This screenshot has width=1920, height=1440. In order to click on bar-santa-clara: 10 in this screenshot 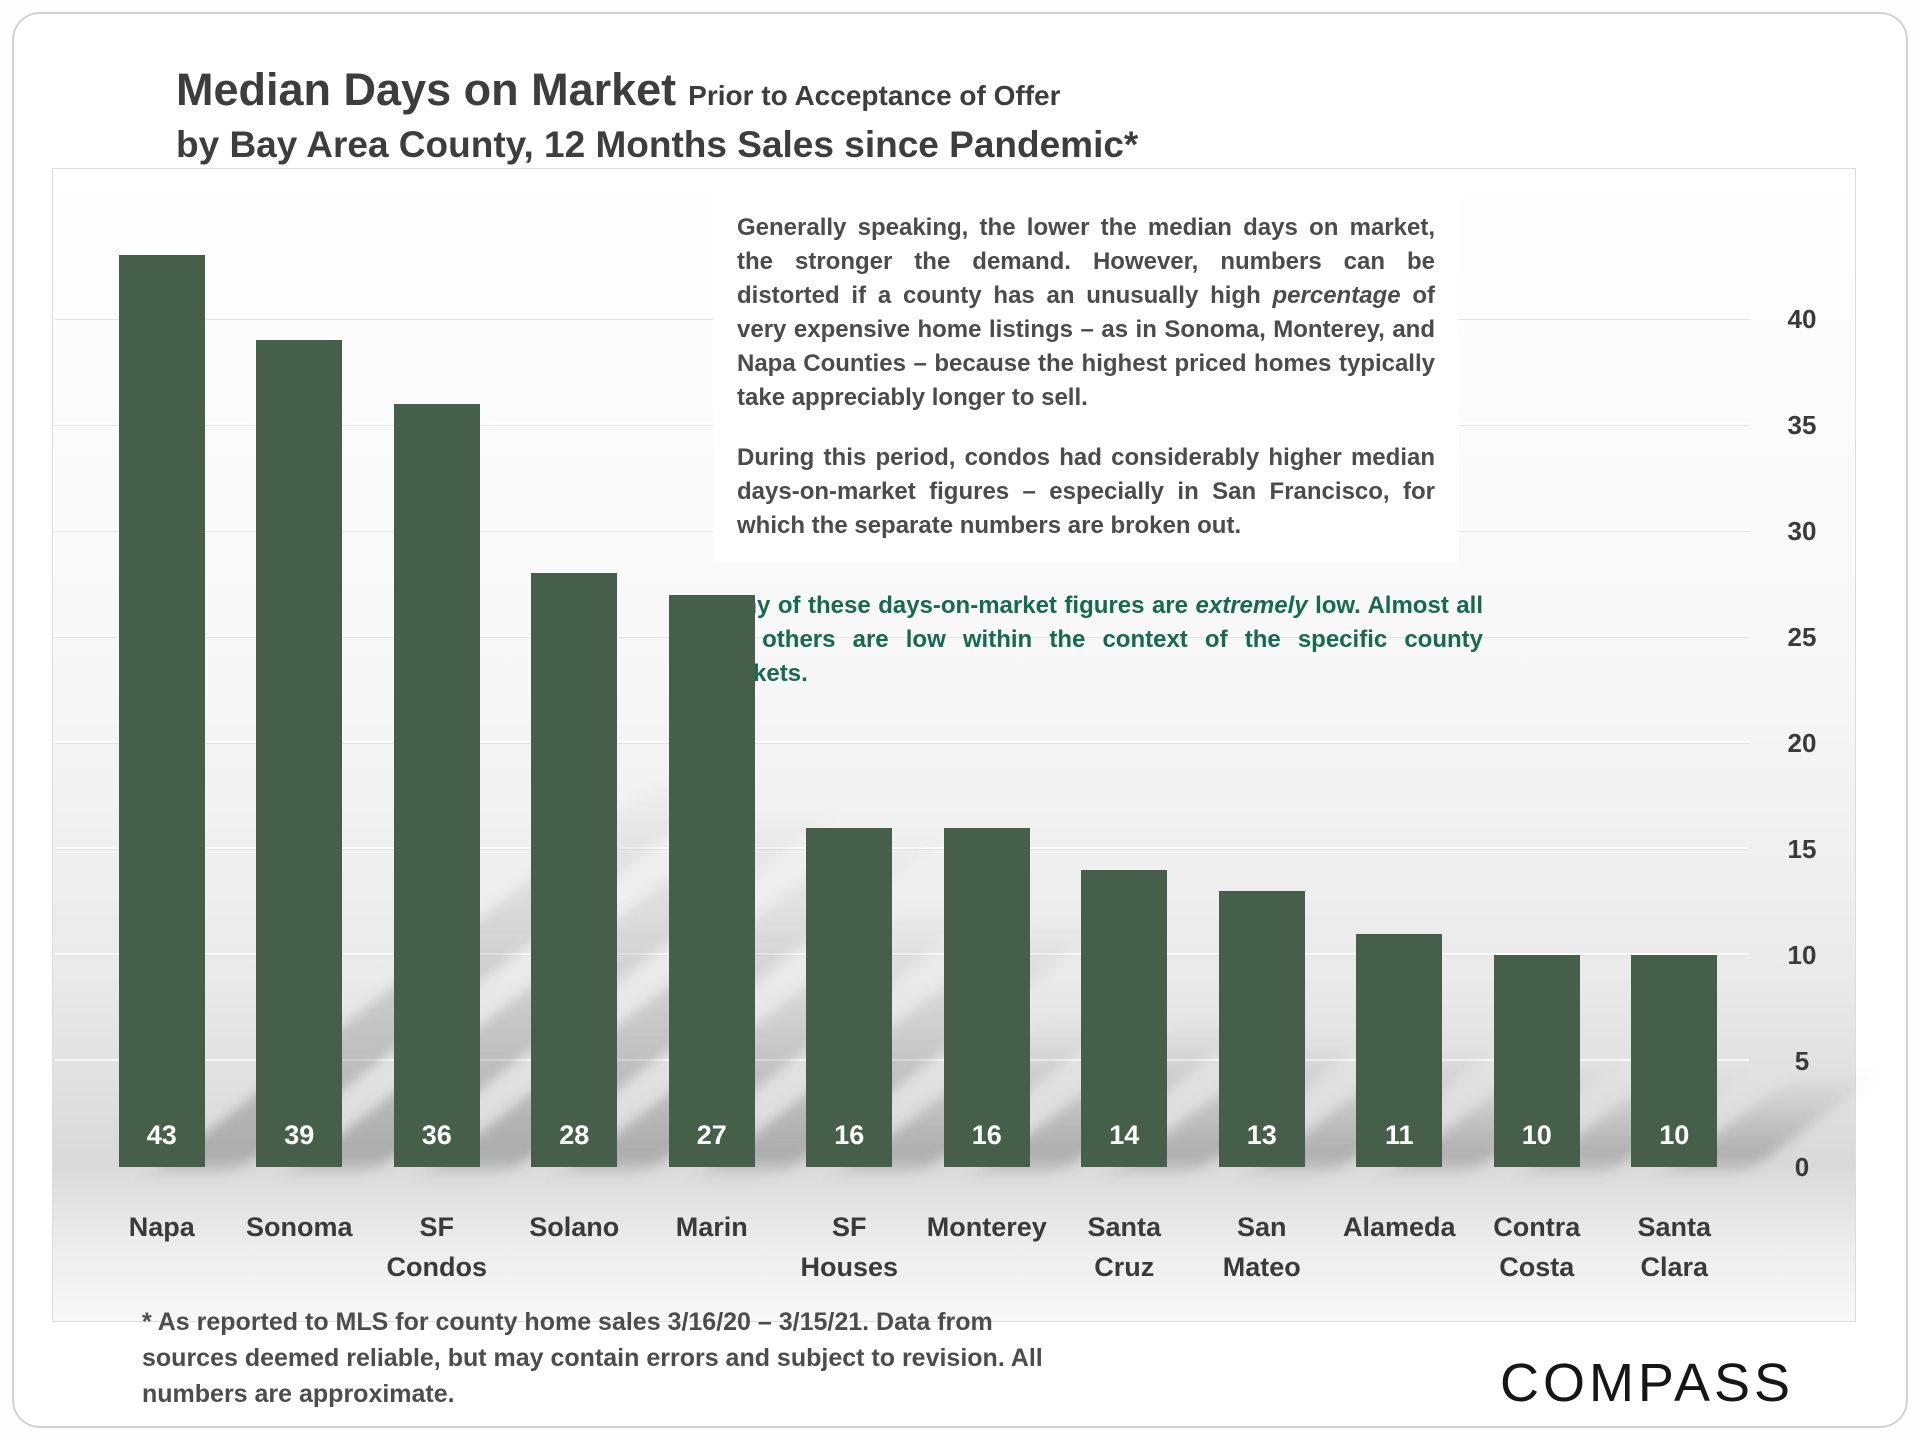, I will do `click(1674, 1061)`.